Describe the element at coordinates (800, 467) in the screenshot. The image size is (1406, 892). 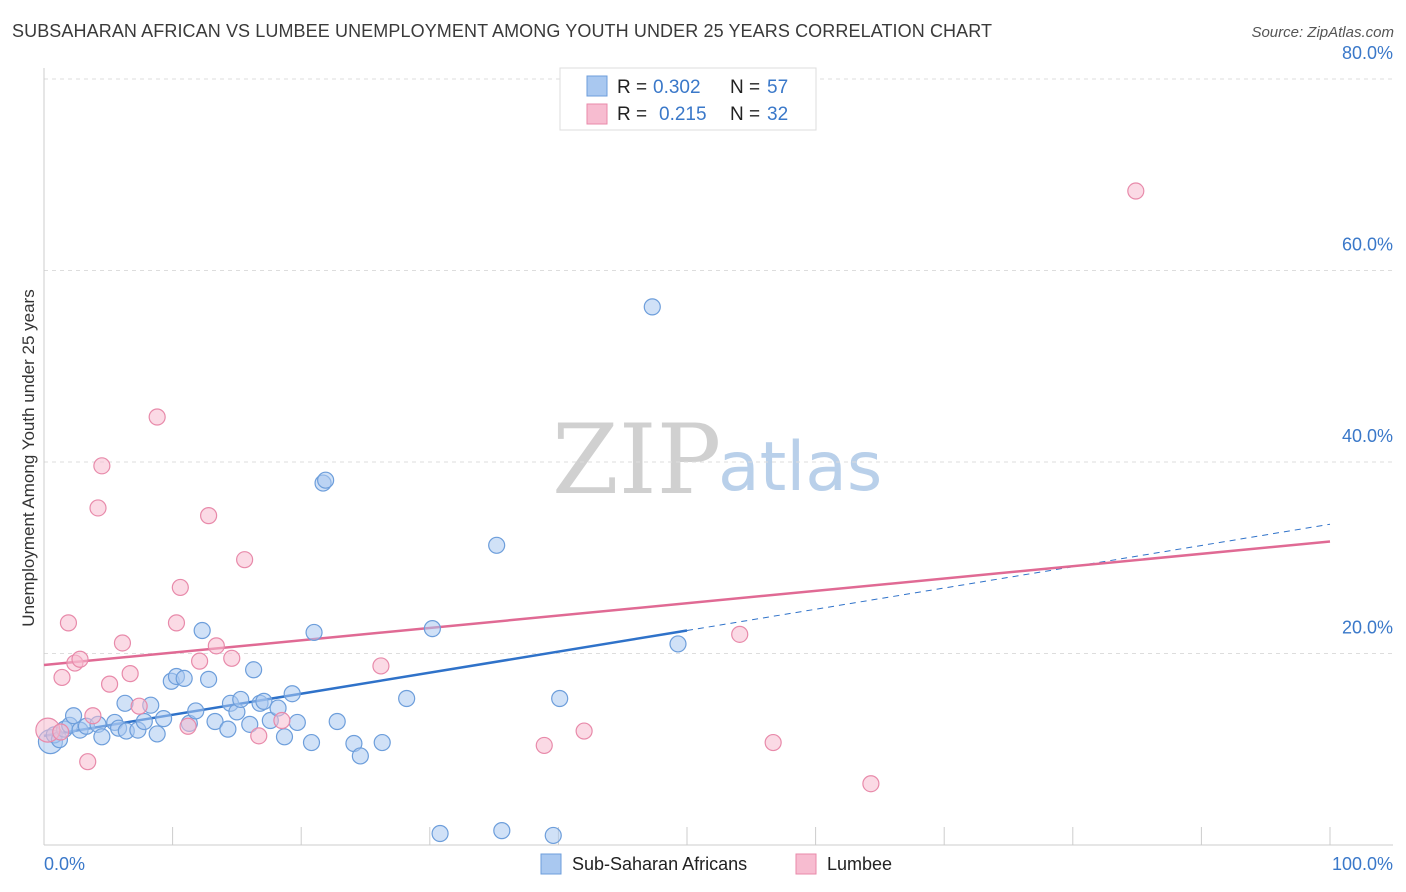
I see `watermark-atlas: atlas` at that location.